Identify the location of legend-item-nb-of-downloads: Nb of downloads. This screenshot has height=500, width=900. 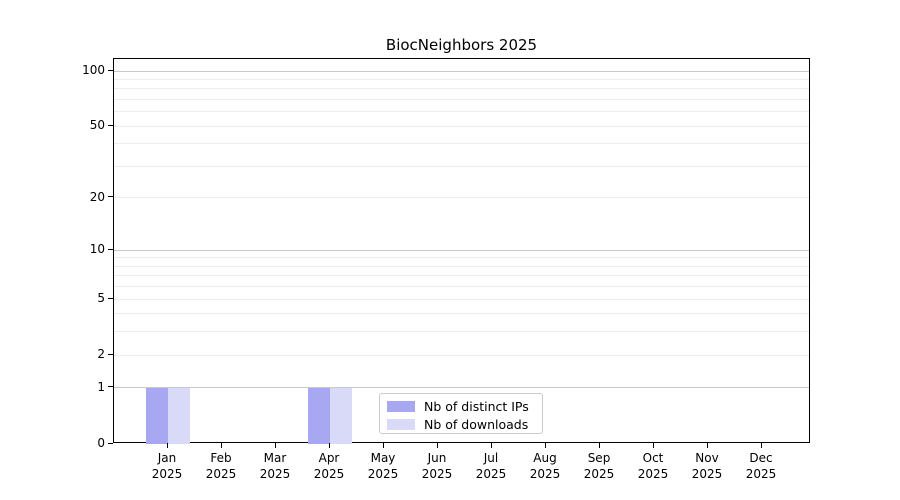
(464, 424).